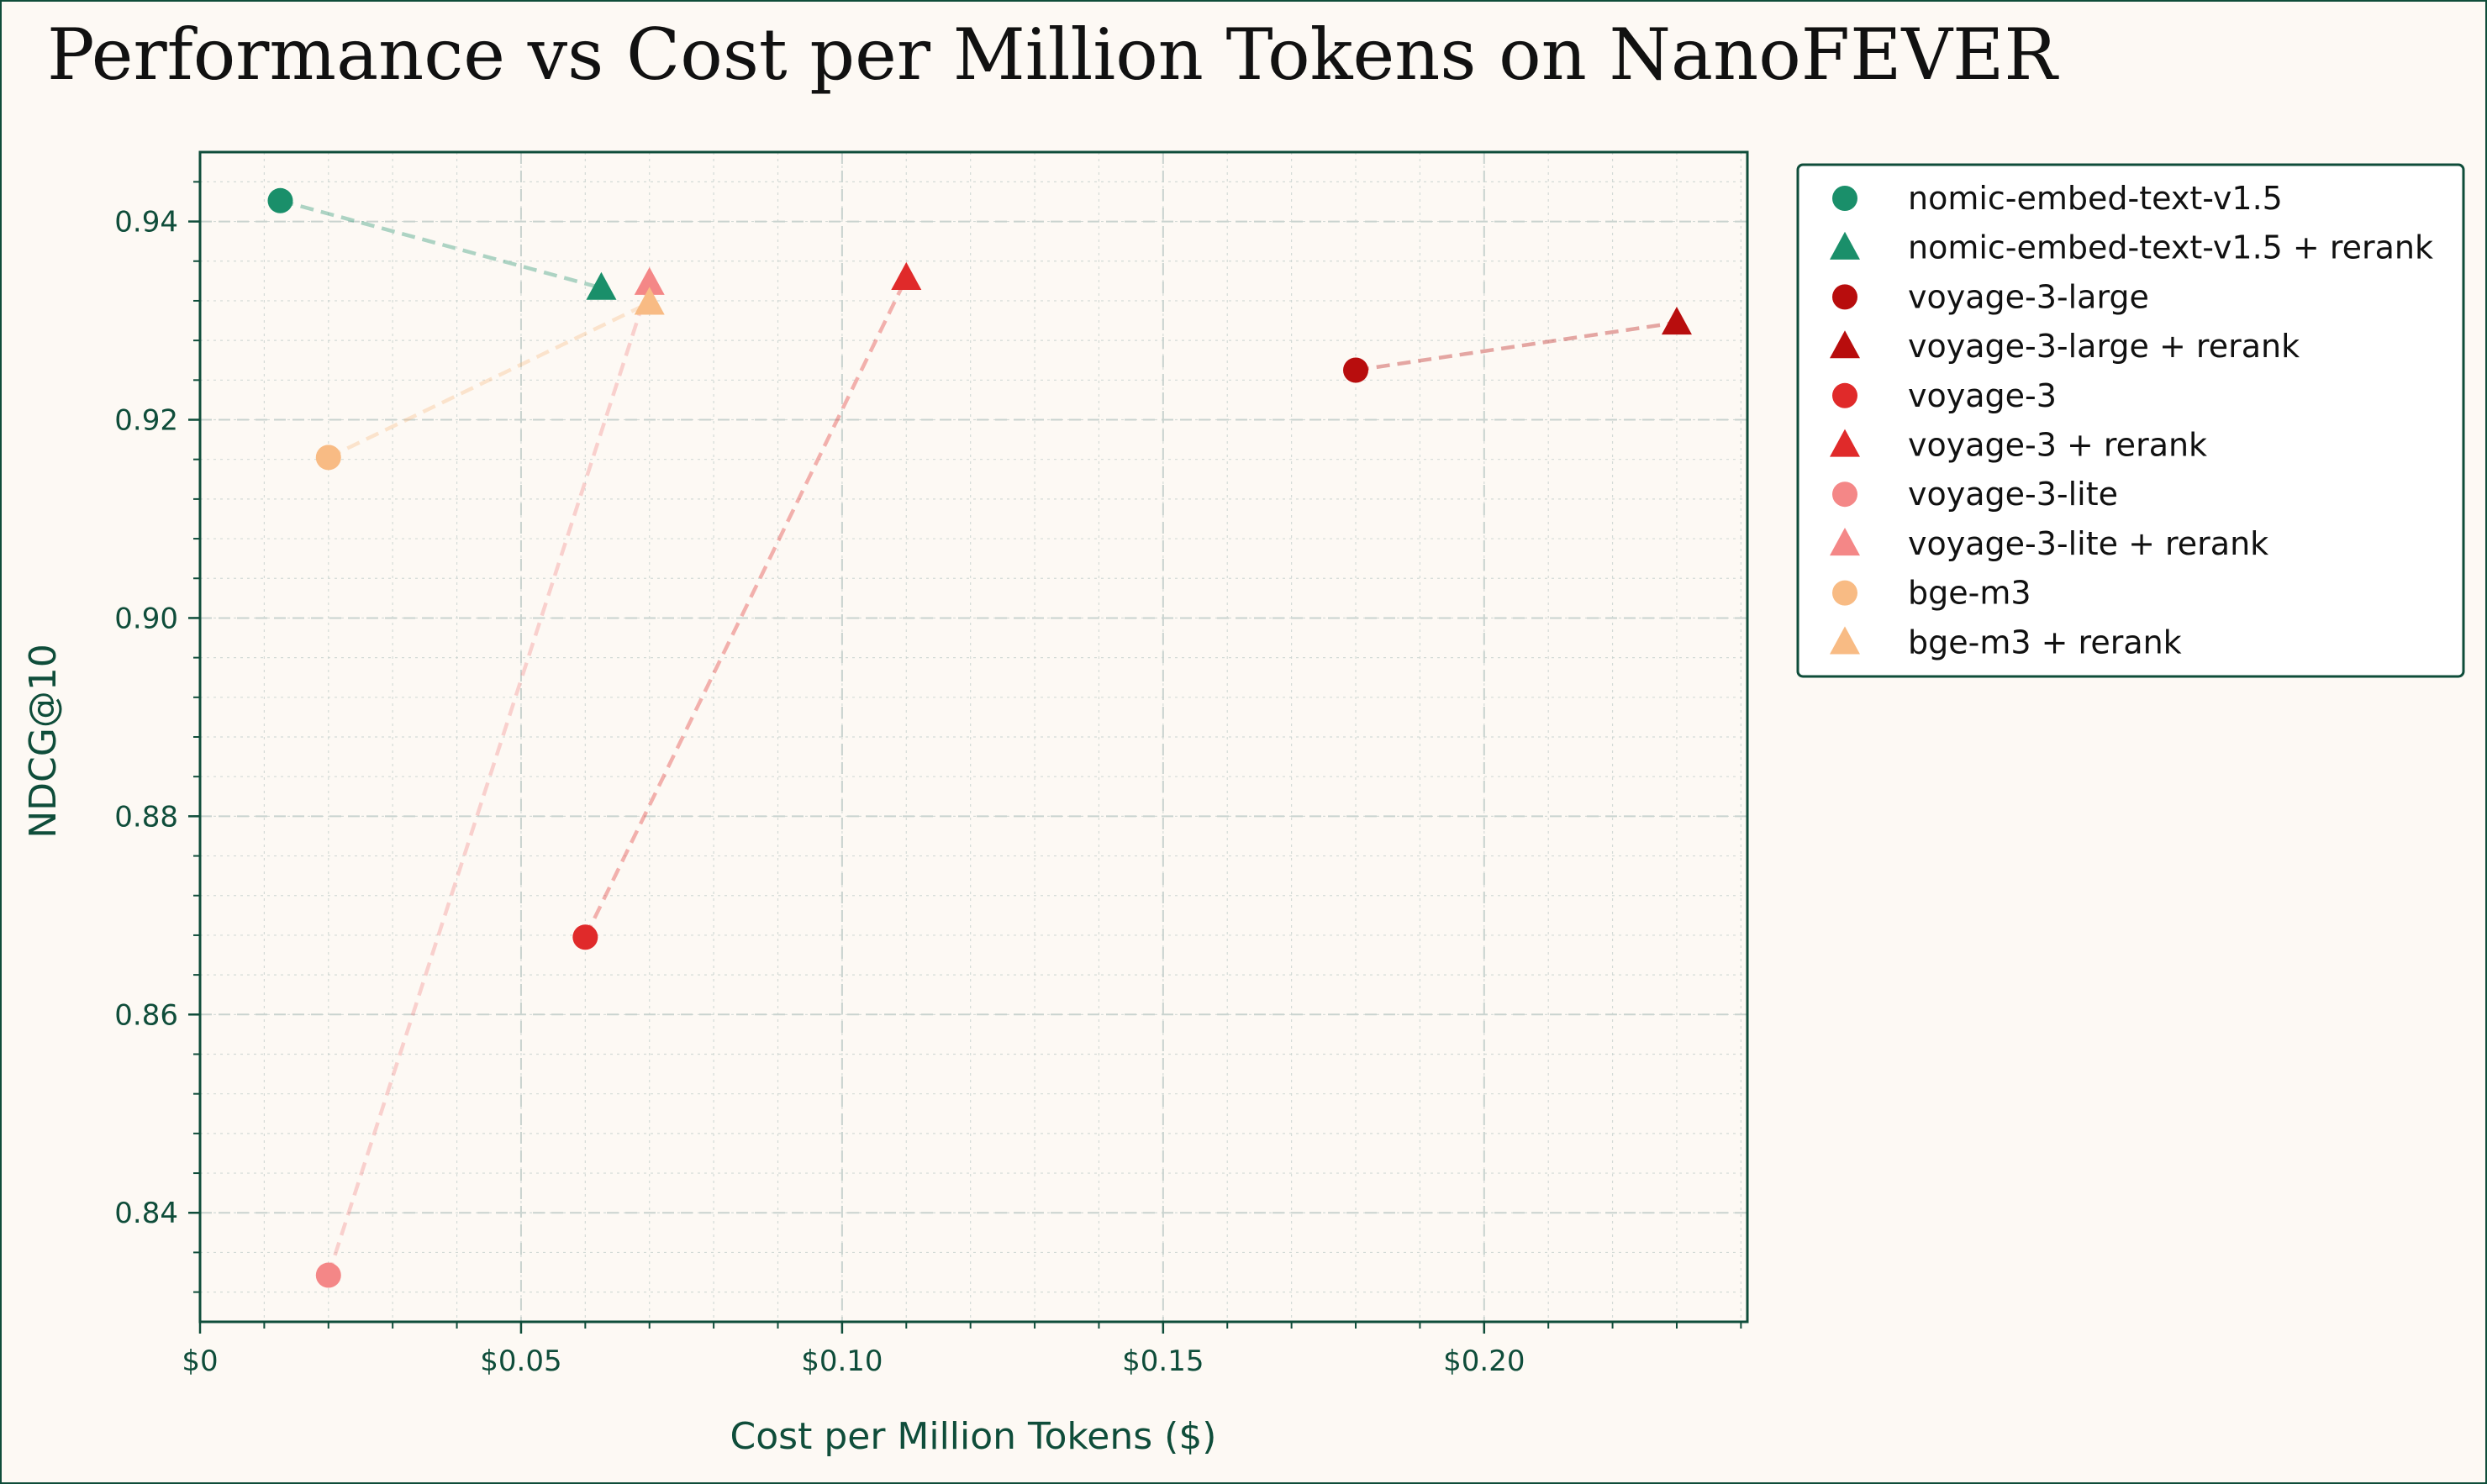  What do you see at coordinates (650, 281) in the screenshot?
I see `point-voyage-3-lite-rerank` at bounding box center [650, 281].